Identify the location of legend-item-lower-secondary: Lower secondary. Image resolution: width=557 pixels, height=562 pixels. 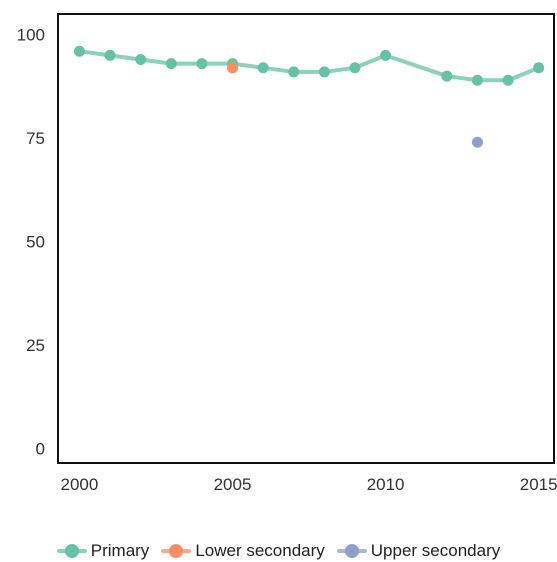
(243, 551).